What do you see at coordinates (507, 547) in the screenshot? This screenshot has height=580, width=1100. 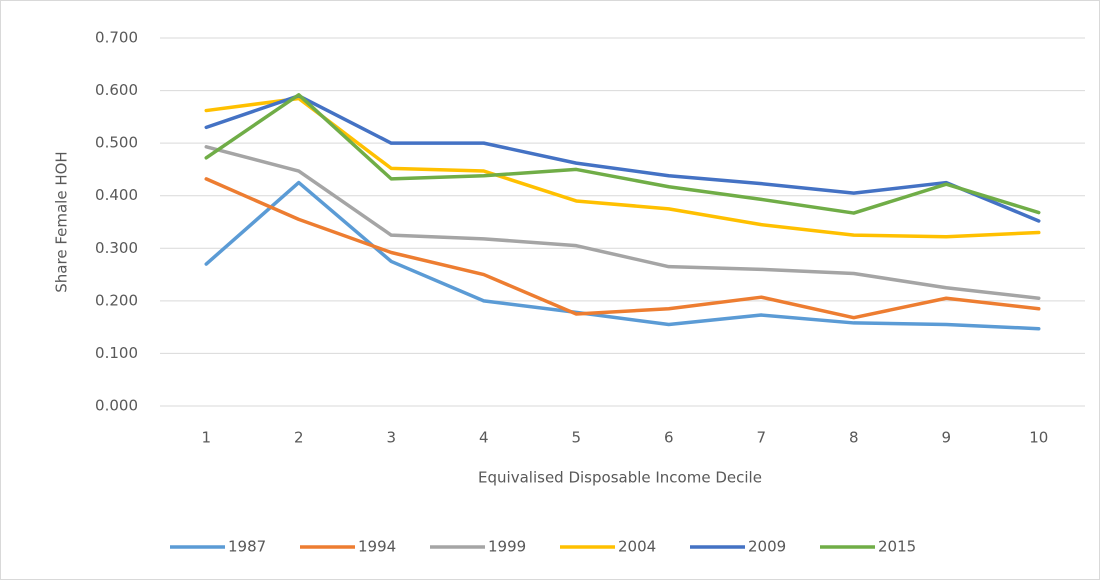 I see `legend-label: 1999` at bounding box center [507, 547].